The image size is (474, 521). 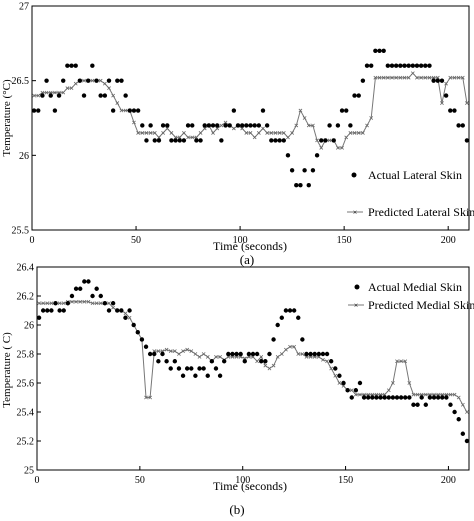 What do you see at coordinates (26, 413) in the screenshot?
I see `y-tick-label: 25.4` at bounding box center [26, 413].